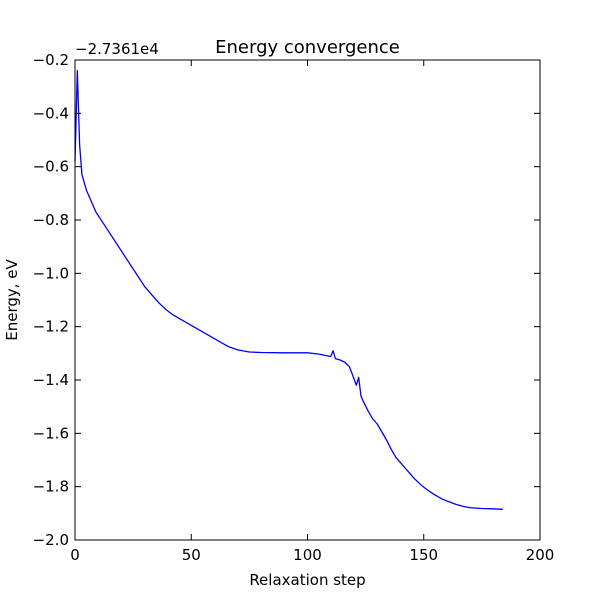 This screenshot has width=600, height=600. What do you see at coordinates (191, 555) in the screenshot?
I see `x-tick-label: 50` at bounding box center [191, 555].